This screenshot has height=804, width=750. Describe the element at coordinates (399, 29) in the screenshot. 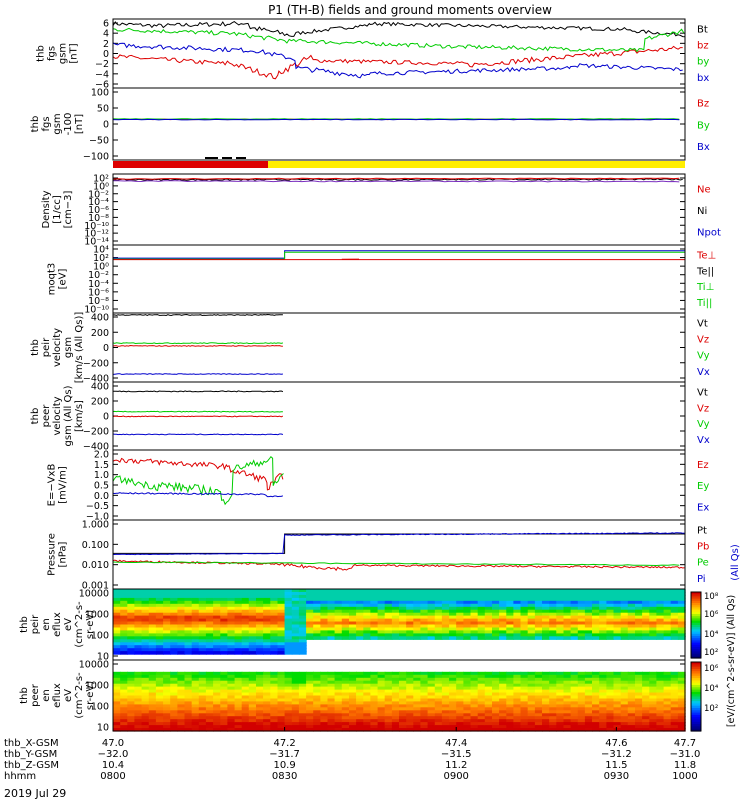

I see `bt-line` at that location.